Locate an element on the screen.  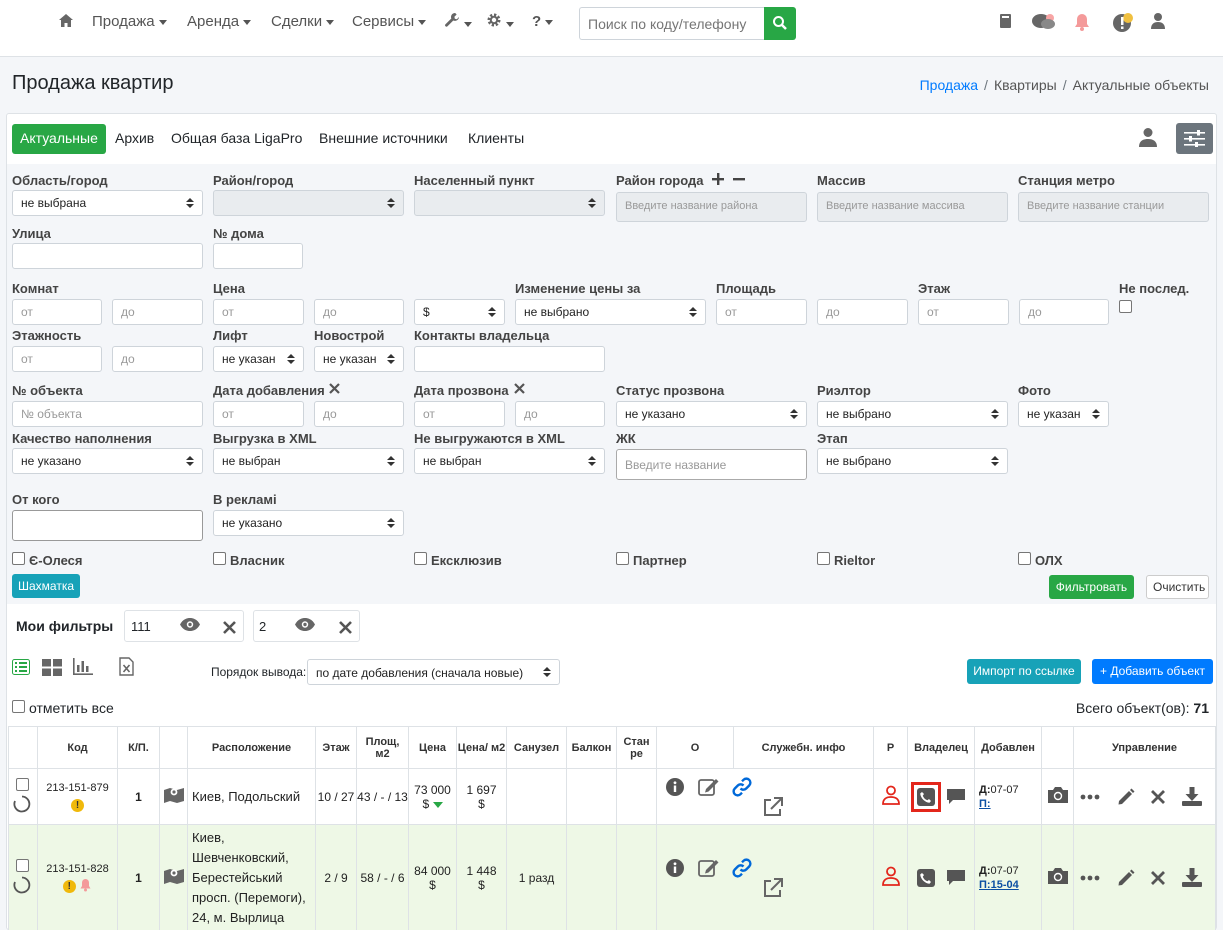
help-menu: ? is located at coordinates (543, 21).